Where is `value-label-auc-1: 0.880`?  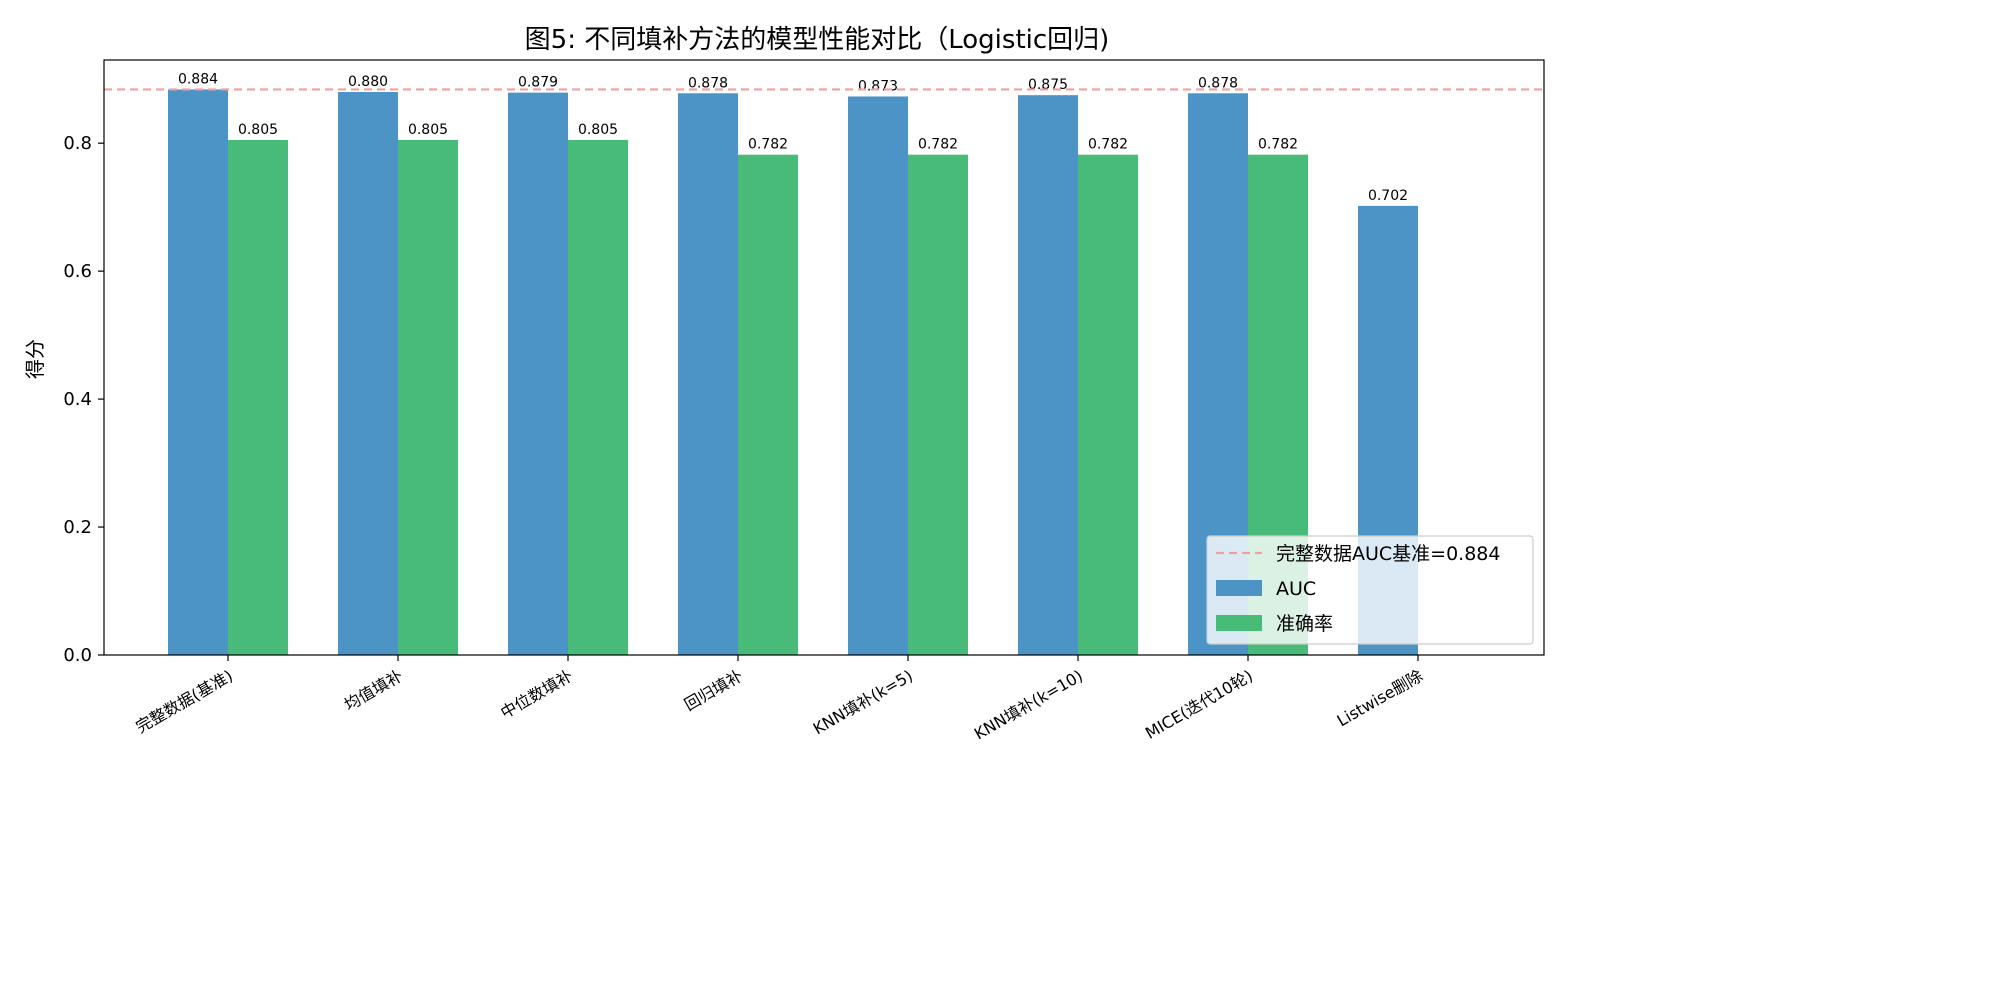
value-label-auc-1: 0.880 is located at coordinates (368, 82).